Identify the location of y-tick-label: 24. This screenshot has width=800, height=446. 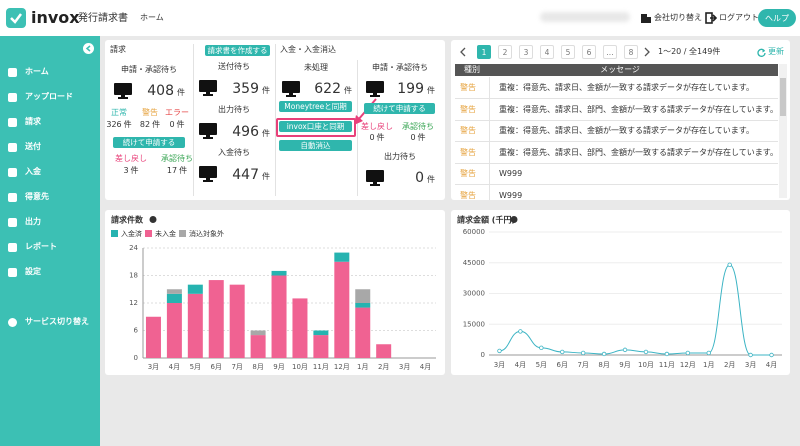
(133, 248).